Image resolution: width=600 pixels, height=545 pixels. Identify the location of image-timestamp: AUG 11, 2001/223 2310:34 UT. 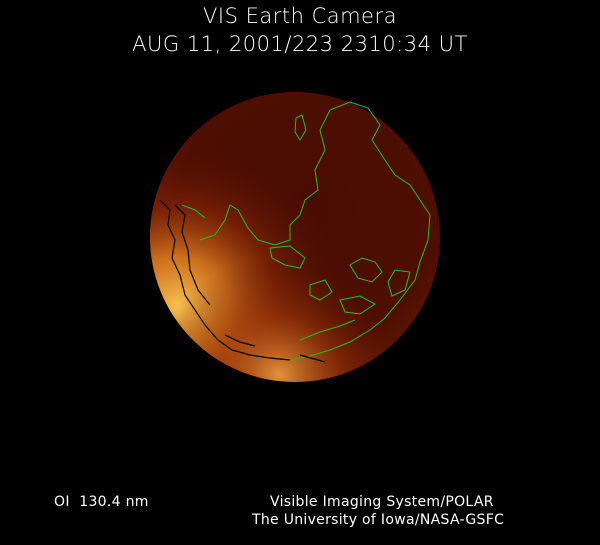
(300, 44).